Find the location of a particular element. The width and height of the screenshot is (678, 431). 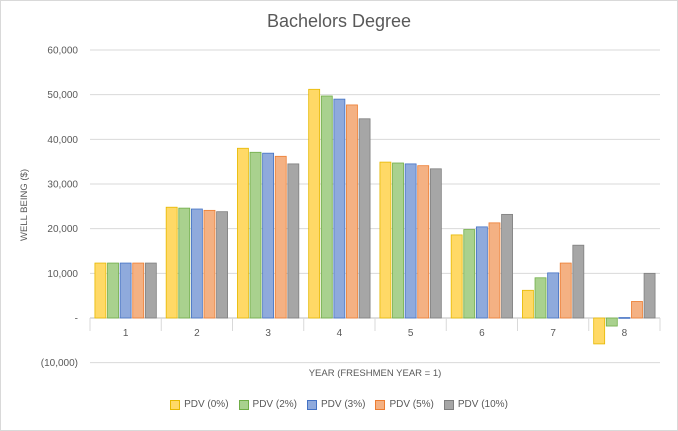

legend-item: PDV (3%) is located at coordinates (336, 404).